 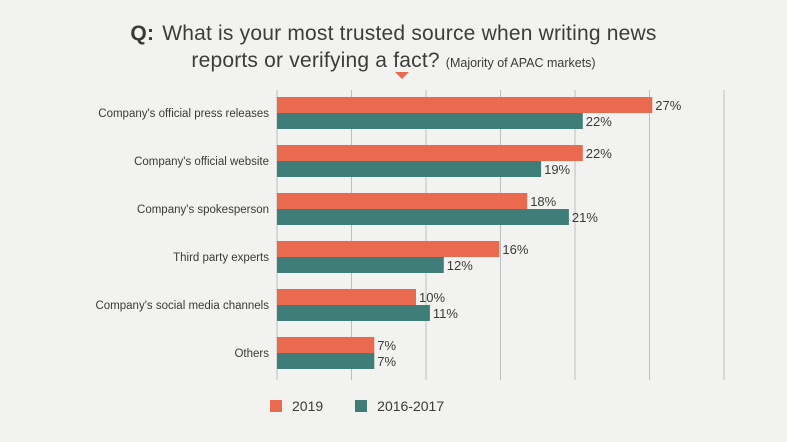 I want to click on category-label: Company's official press releases, so click(x=183, y=114).